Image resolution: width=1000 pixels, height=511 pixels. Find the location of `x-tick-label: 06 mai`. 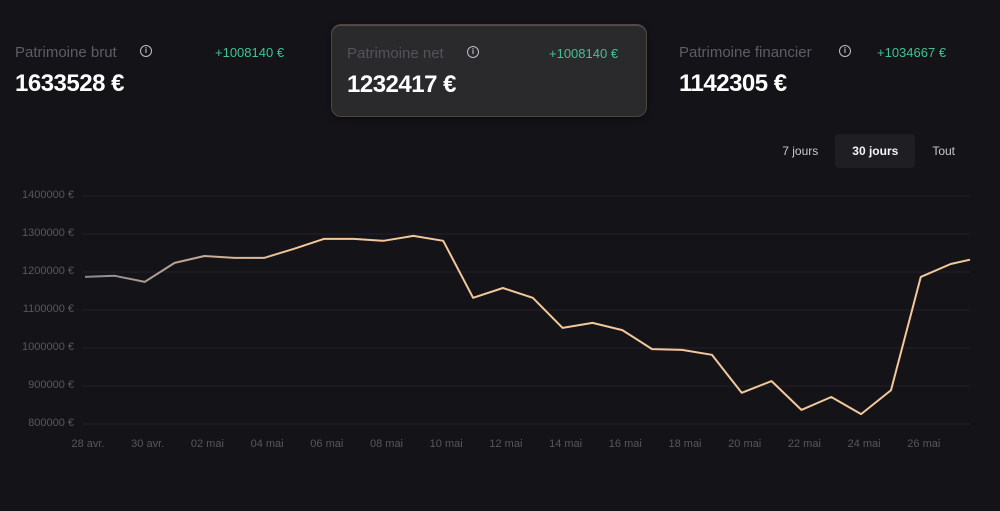

x-tick-label: 06 mai is located at coordinates (327, 444).